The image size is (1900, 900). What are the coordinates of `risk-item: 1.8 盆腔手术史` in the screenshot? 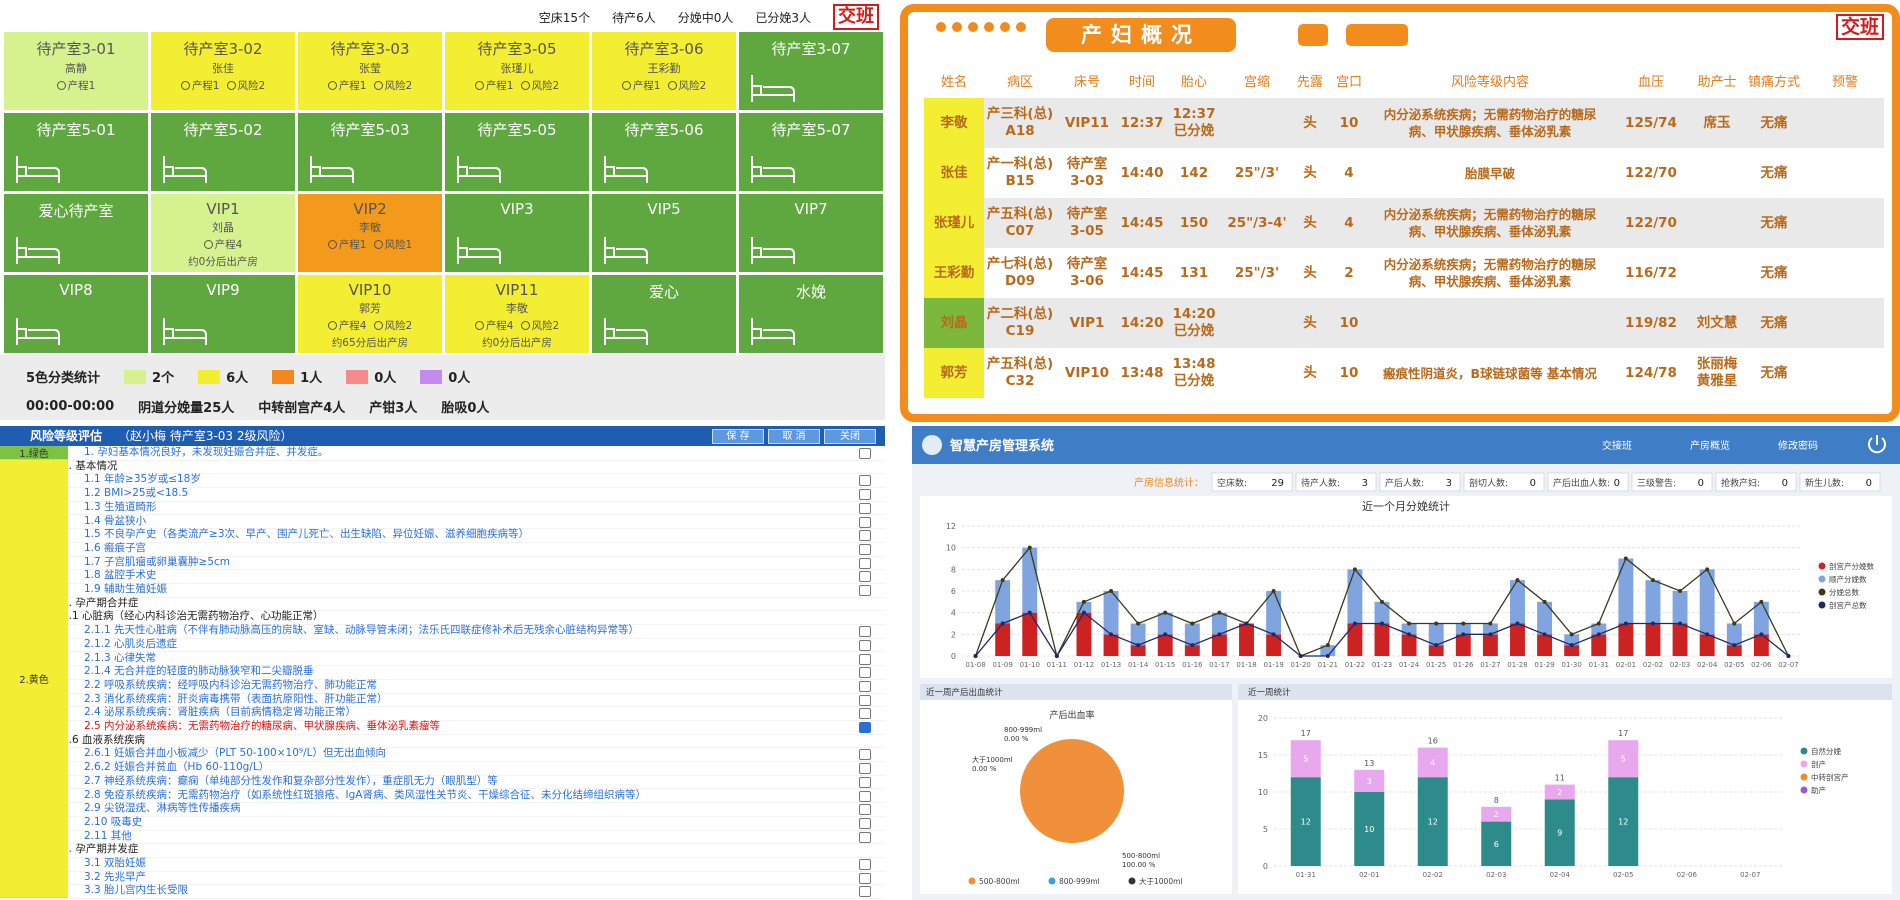 It's located at (476, 576).